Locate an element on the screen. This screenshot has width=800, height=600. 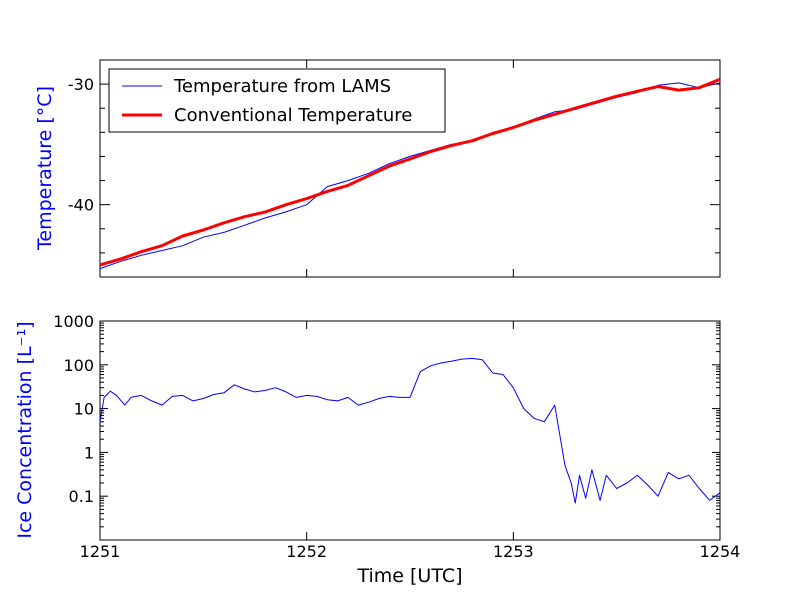
y-tick-label: -40 is located at coordinates (81, 205).